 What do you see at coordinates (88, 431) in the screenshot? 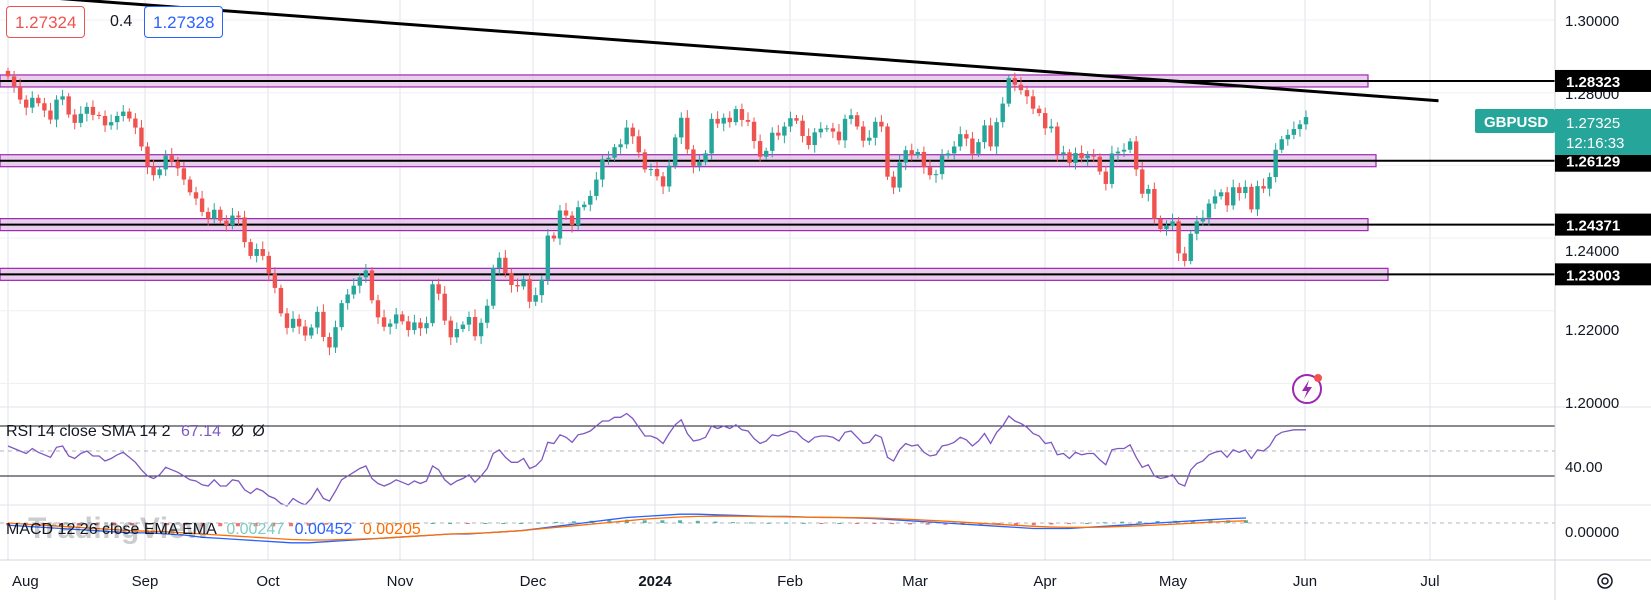
I see `rsi-title: RSI 14 close SMA 14 2` at bounding box center [88, 431].